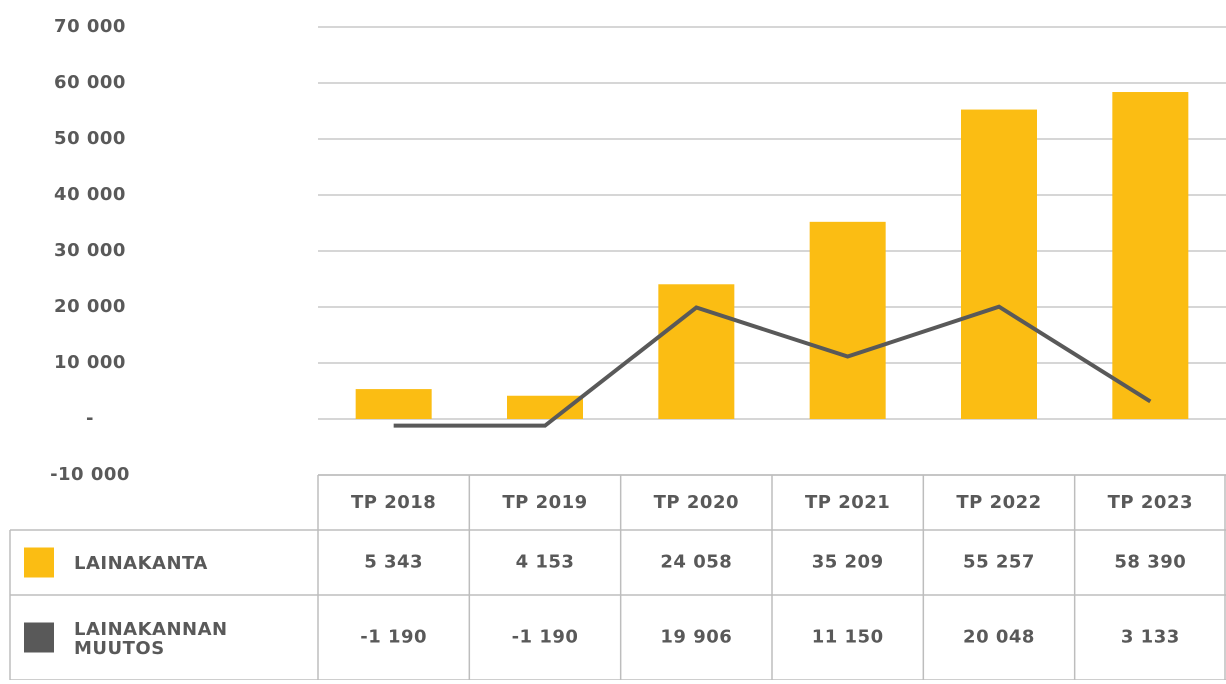 This screenshot has height=684, width=1226. Describe the element at coordinates (772, 366) in the screenshot. I see `line` at that location.